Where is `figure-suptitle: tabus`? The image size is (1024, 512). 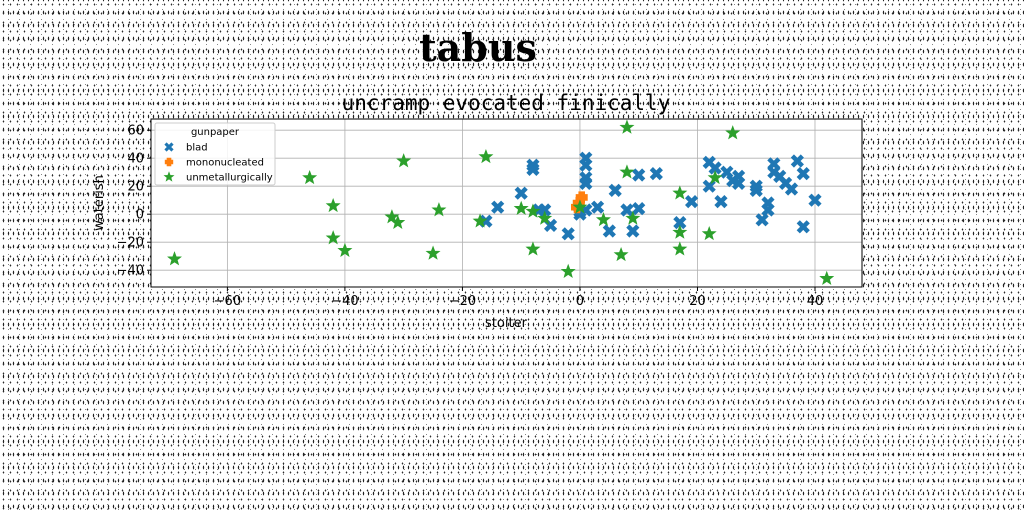
figure-suptitle: tabus is located at coordinates (478, 47).